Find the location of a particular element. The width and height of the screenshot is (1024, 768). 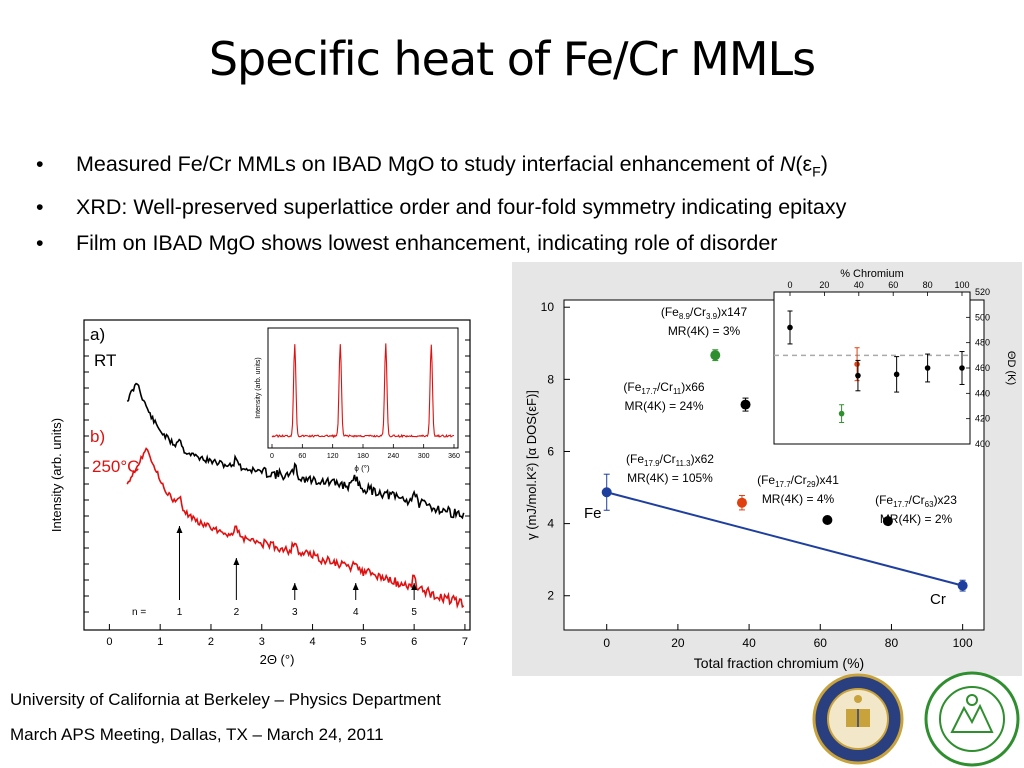

xrd-series-250c is located at coordinates (295, 528).